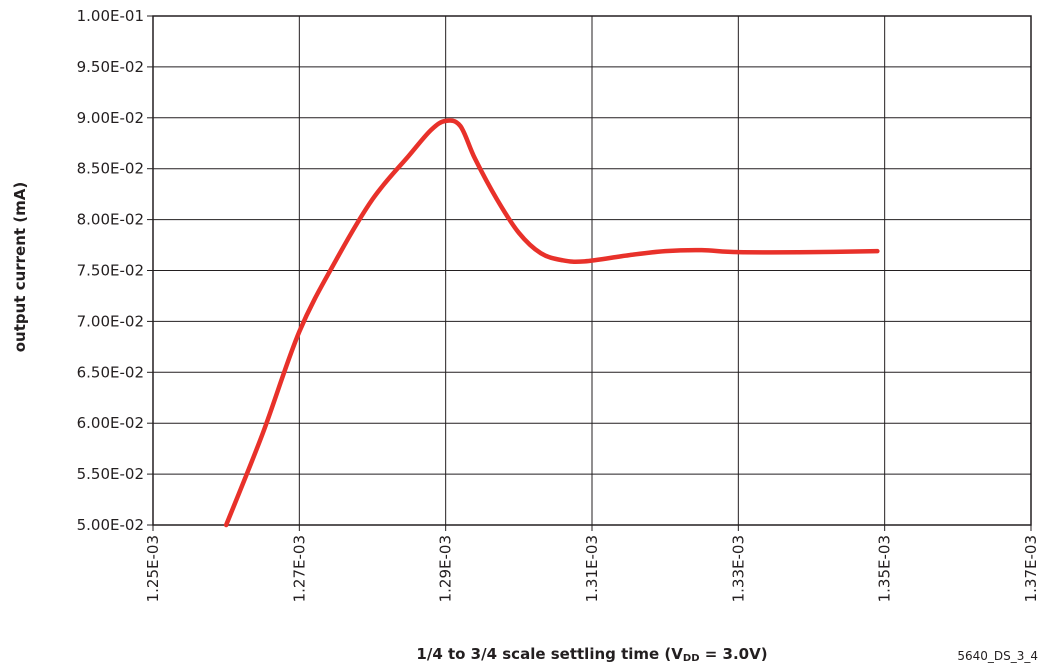  Describe the element at coordinates (110, 372) in the screenshot. I see `y-tick-label: 6.50E-02` at that location.